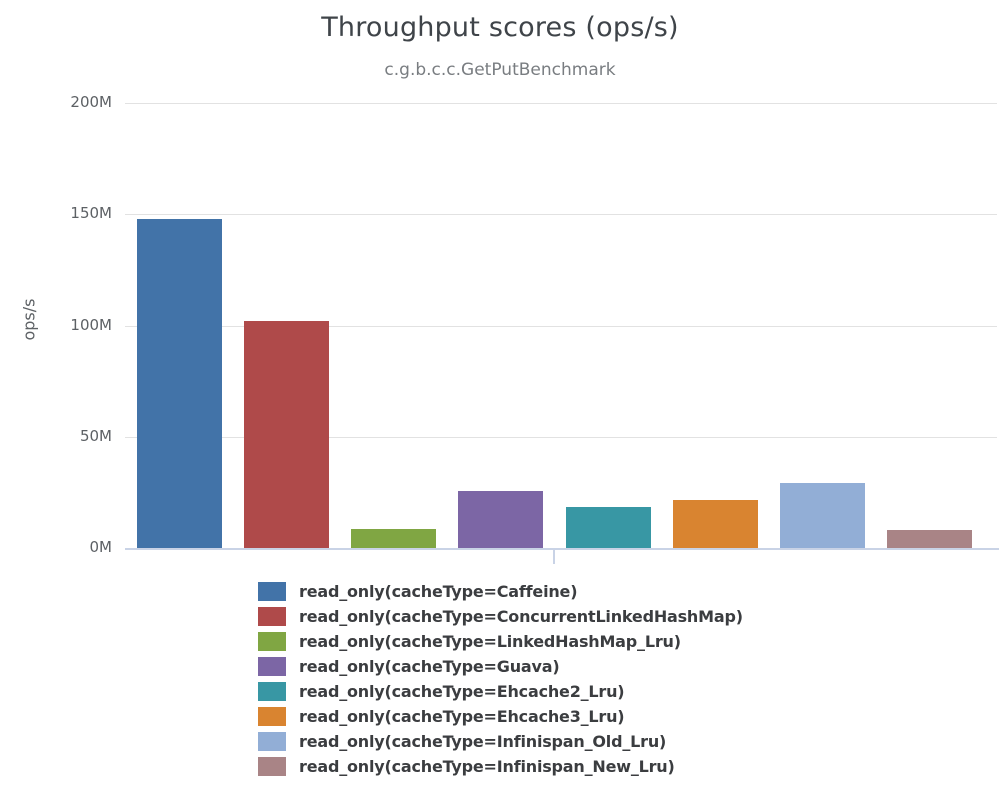  I want to click on y-tick-label-200M: 200M, so click(91, 102).